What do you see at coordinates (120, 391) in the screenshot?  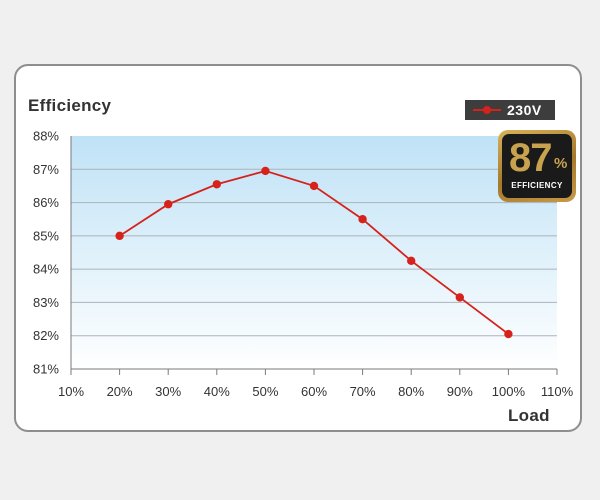 I see `x-tick-label: 20%` at bounding box center [120, 391].